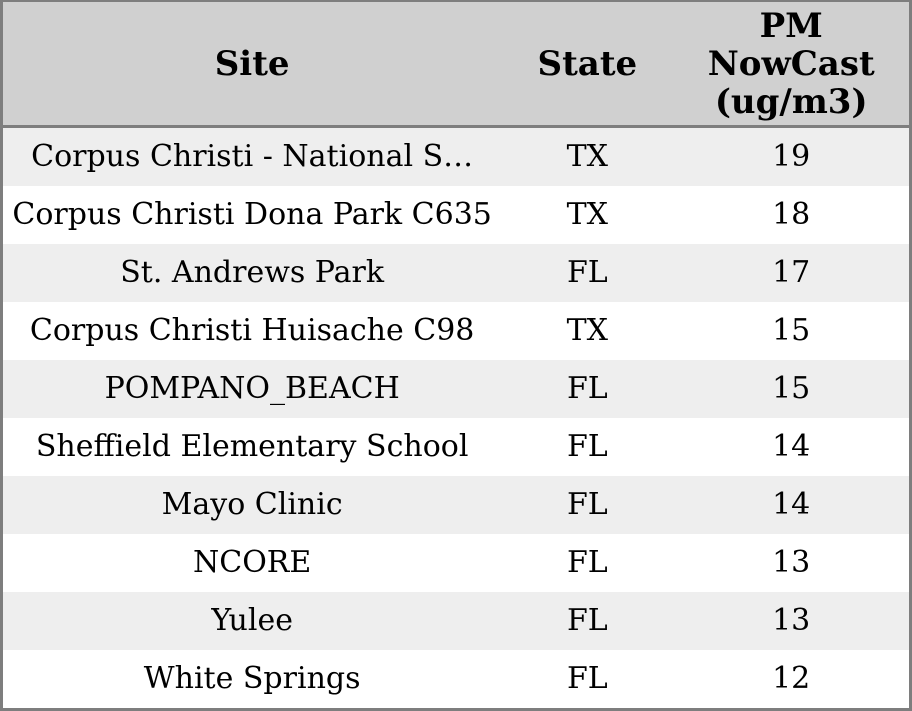 This screenshot has height=711, width=912. I want to click on header-cell-pm-nowcast: PM NowCast (ug/m3), so click(791, 63).